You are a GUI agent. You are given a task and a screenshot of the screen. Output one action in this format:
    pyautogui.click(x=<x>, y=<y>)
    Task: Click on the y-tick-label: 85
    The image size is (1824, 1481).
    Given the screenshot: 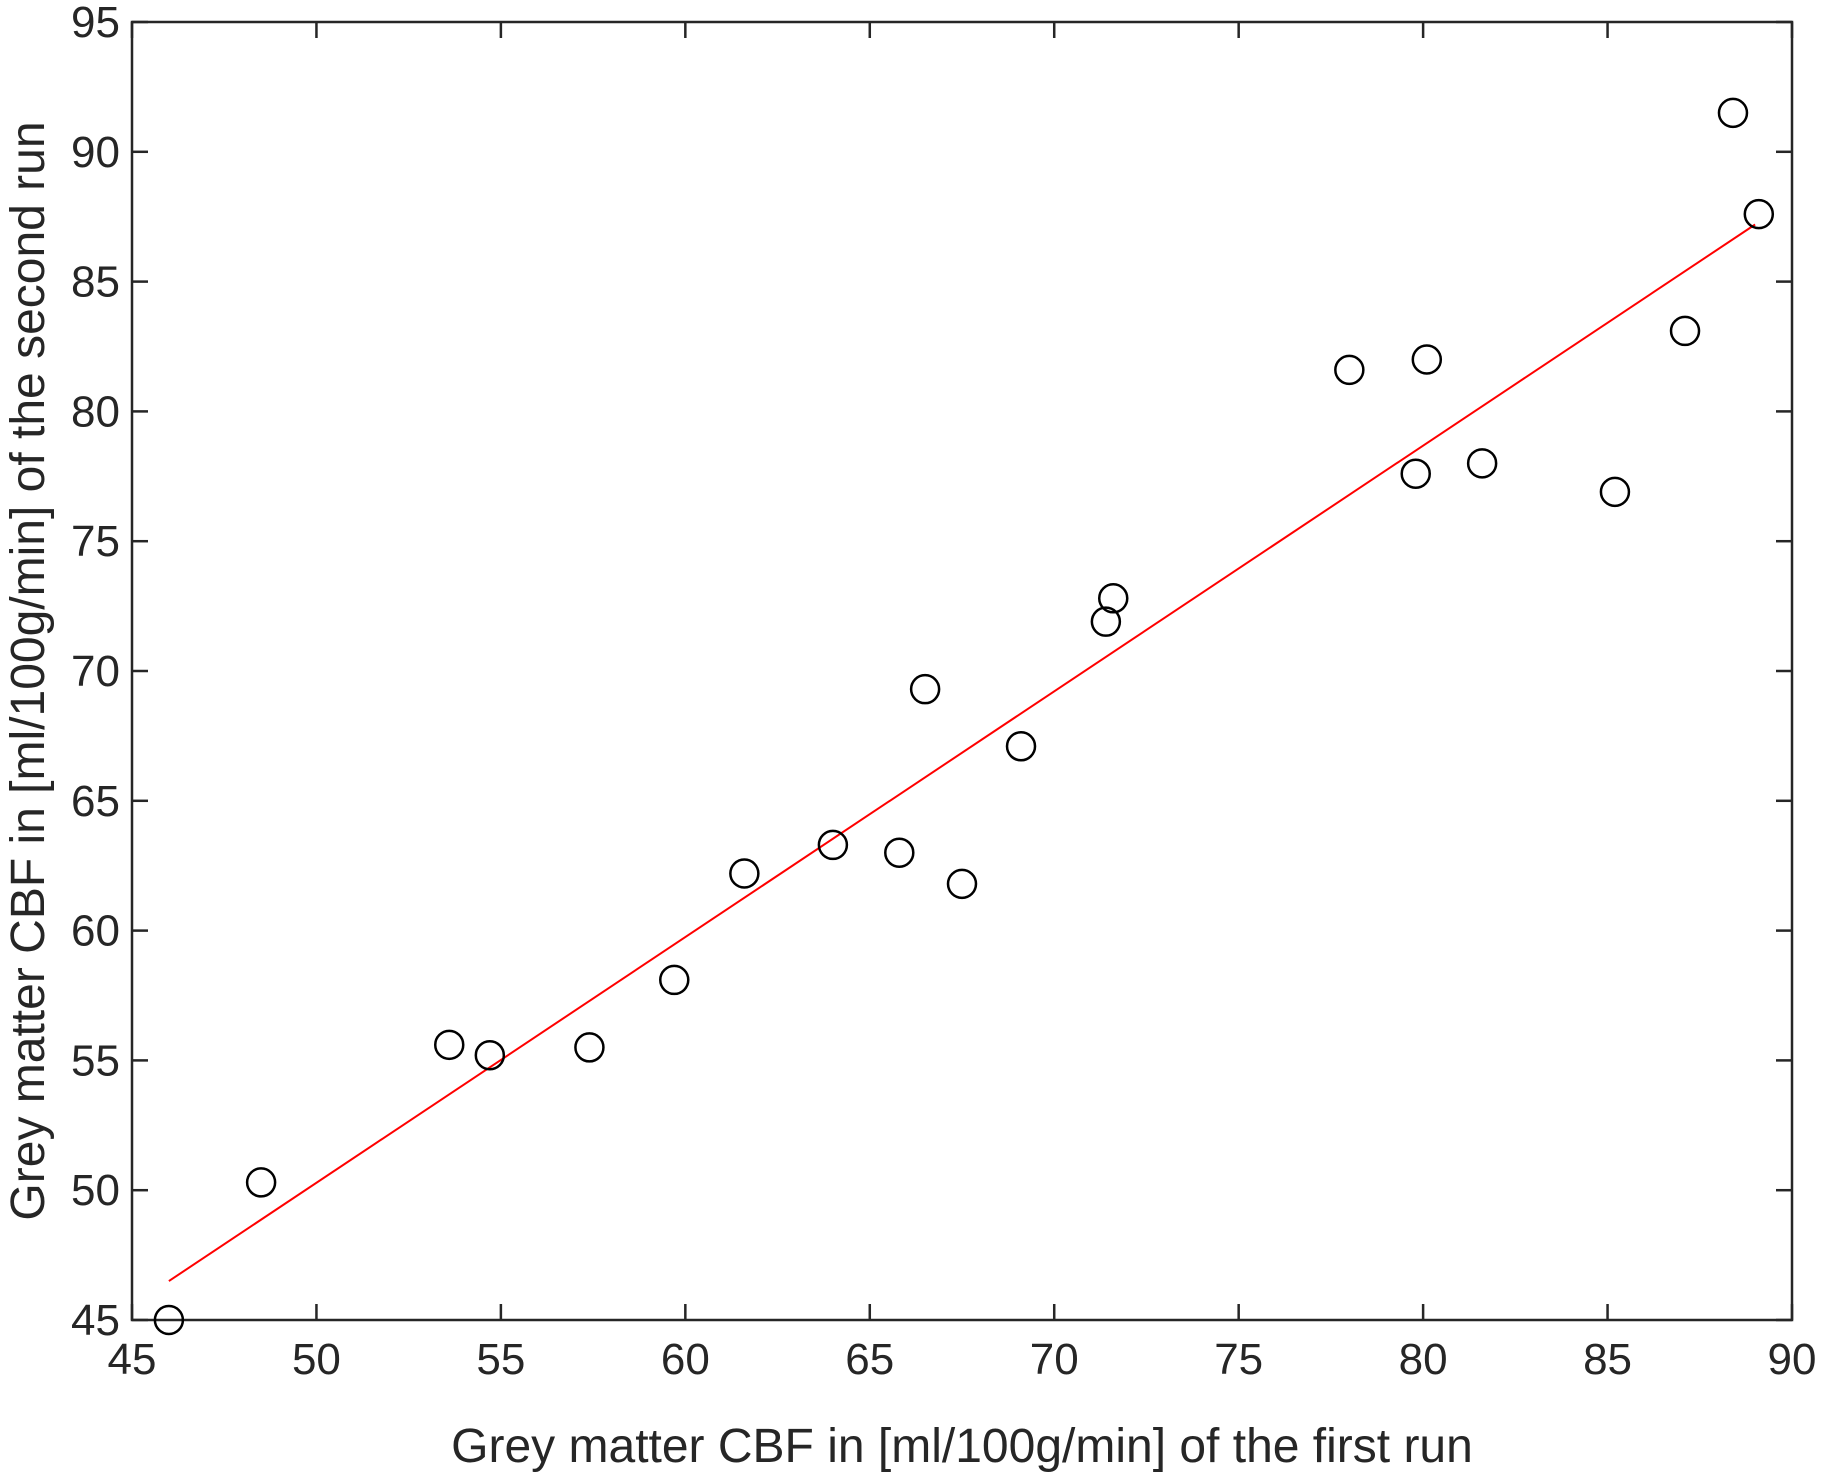 What is the action you would take?
    pyautogui.click(x=95, y=282)
    